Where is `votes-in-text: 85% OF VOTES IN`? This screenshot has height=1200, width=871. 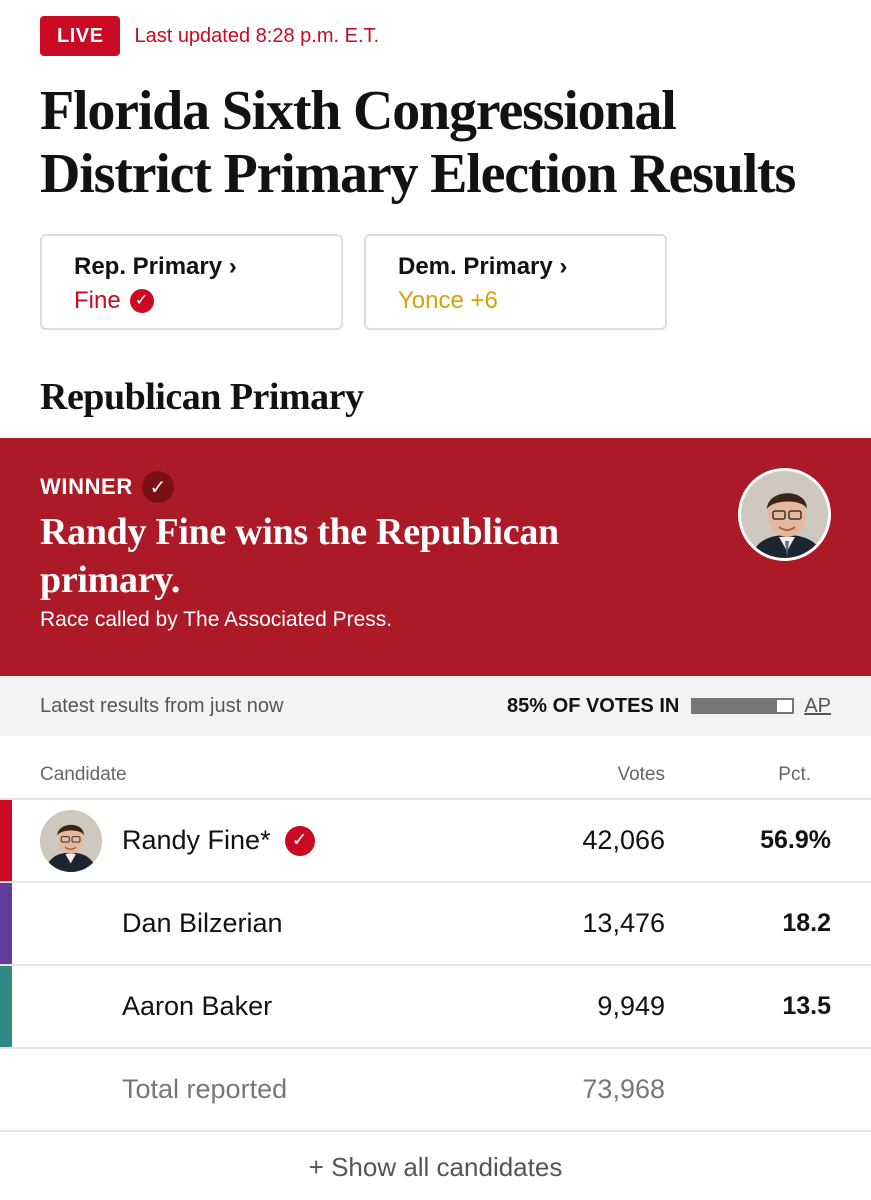 votes-in-text: 85% OF VOTES IN is located at coordinates (593, 705).